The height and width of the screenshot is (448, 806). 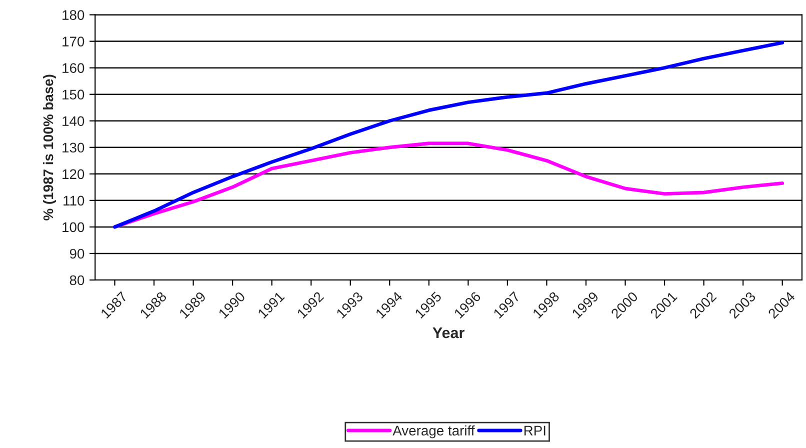 I want to click on y-axis-title: % (1987 is 100% base), so click(x=49, y=147).